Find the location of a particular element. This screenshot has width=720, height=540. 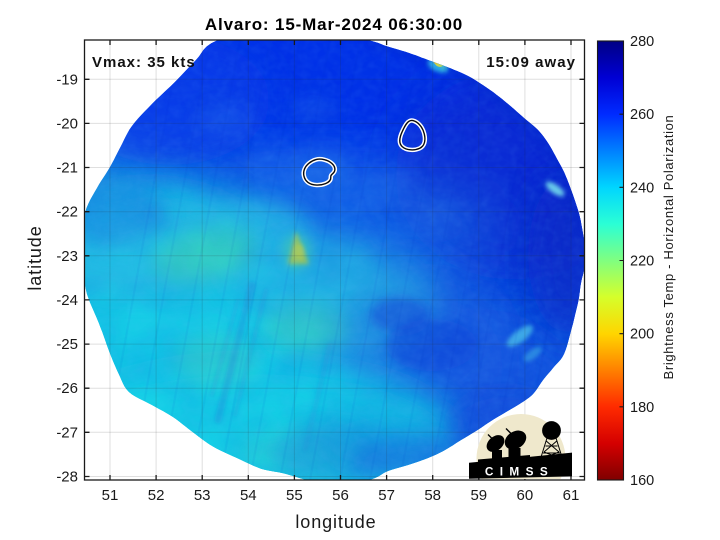

svg-text: 57 is located at coordinates (386, 495).